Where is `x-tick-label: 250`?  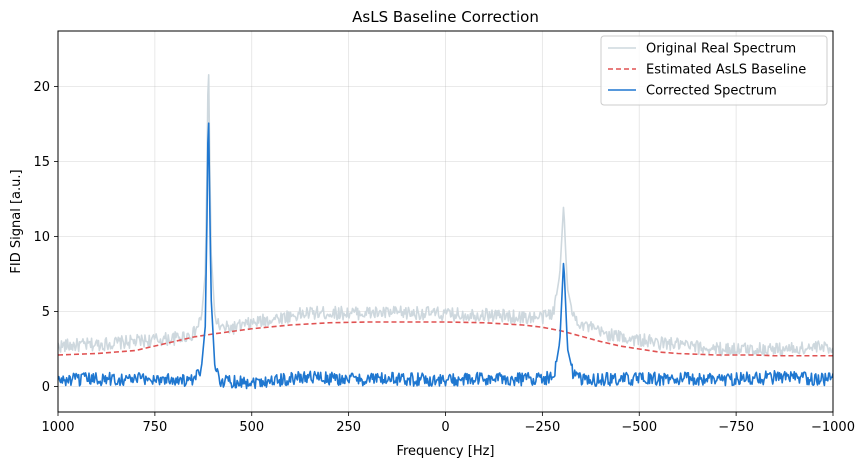 x-tick-label: 250 is located at coordinates (348, 427).